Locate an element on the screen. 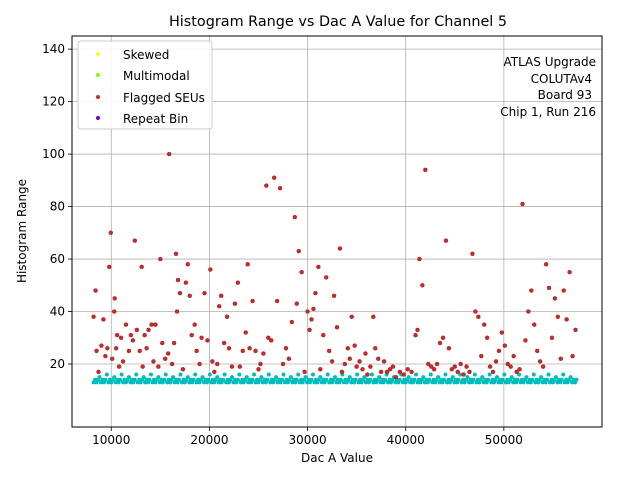  legend-box is located at coordinates (145, 85).